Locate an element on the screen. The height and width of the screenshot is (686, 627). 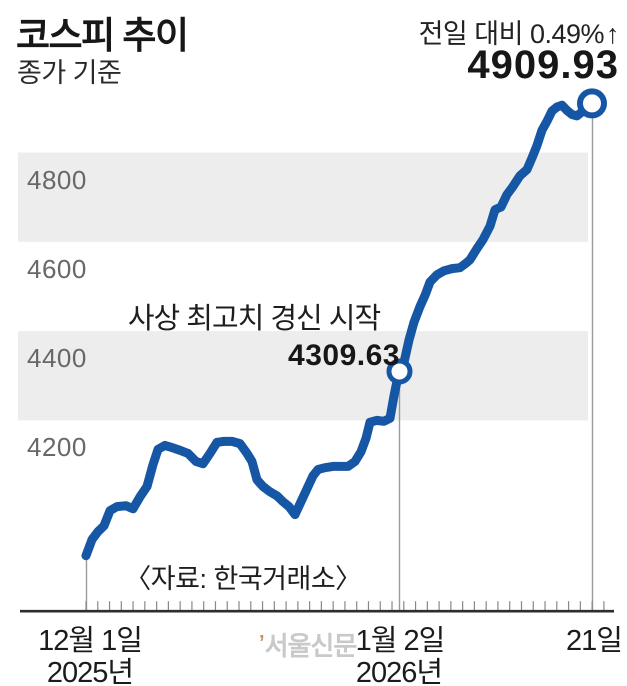
newspaper-watermark: ’서울신문 is located at coordinates (308, 644).